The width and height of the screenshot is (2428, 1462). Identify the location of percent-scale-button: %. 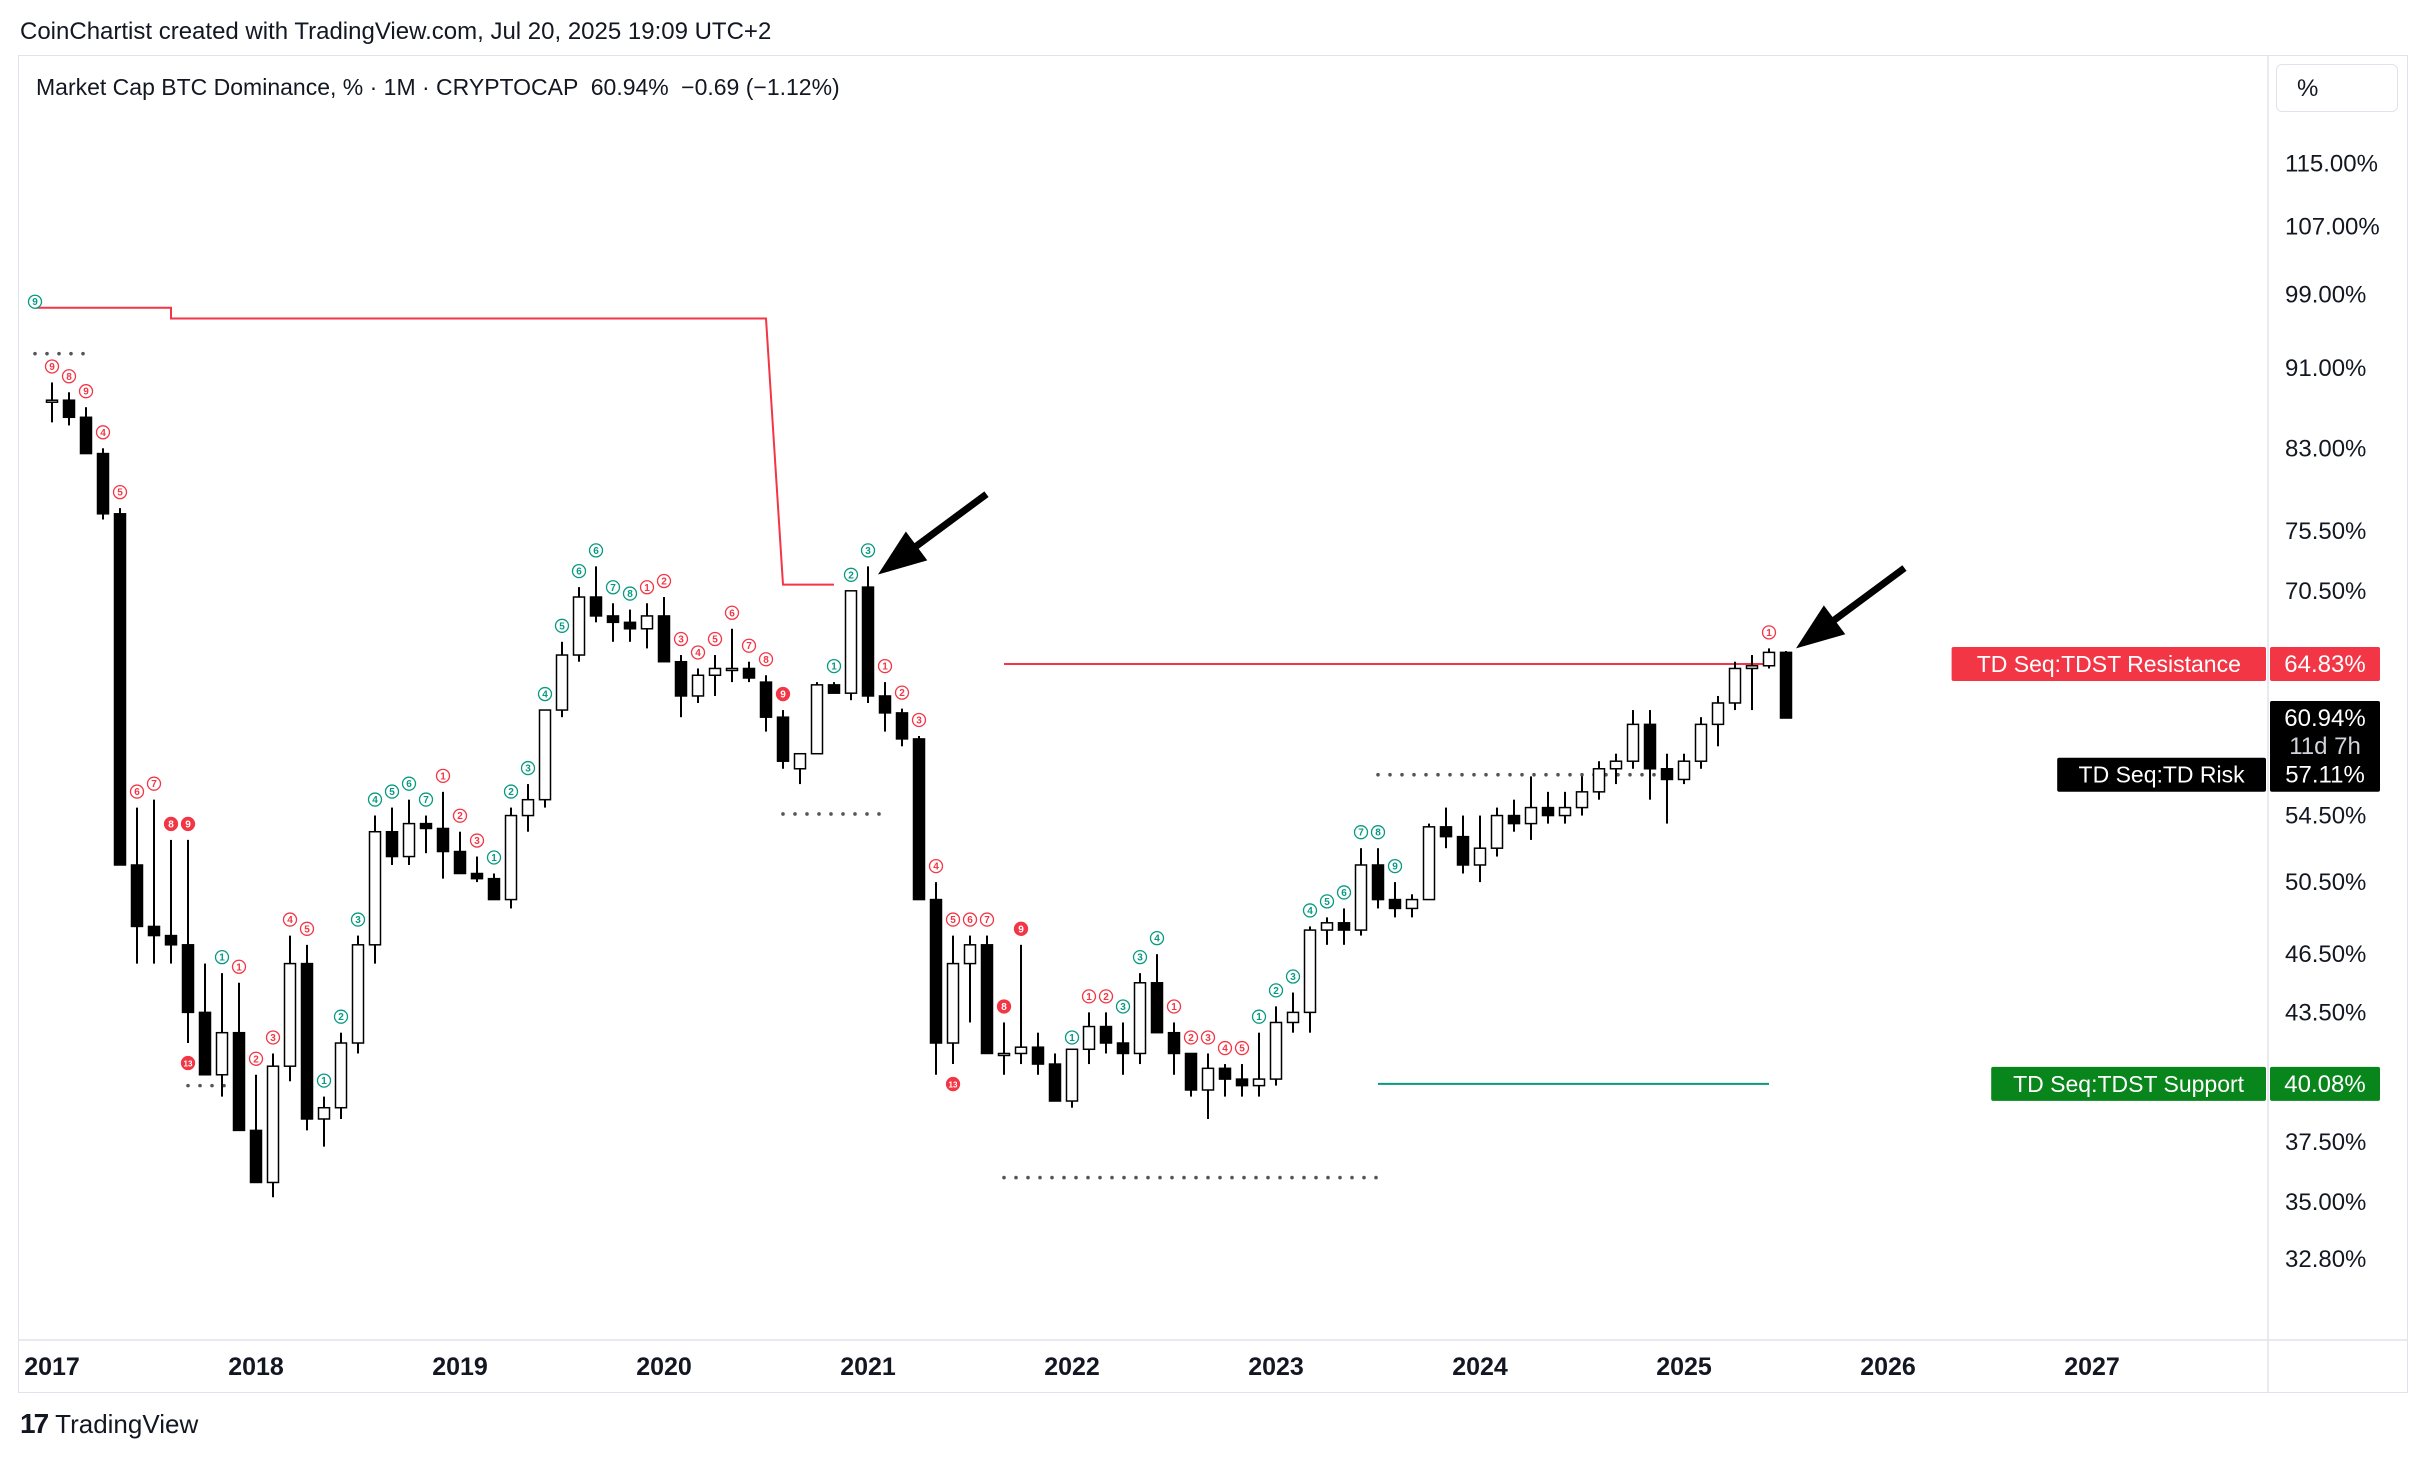
(2337, 88).